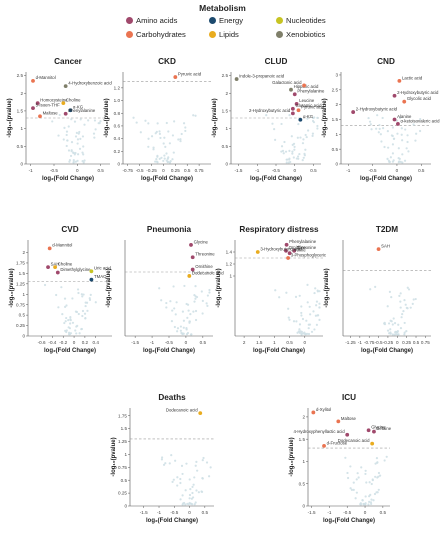 This screenshot has width=445, height=550. I want to click on y-tick-label: 0.5, so click(22, 315).